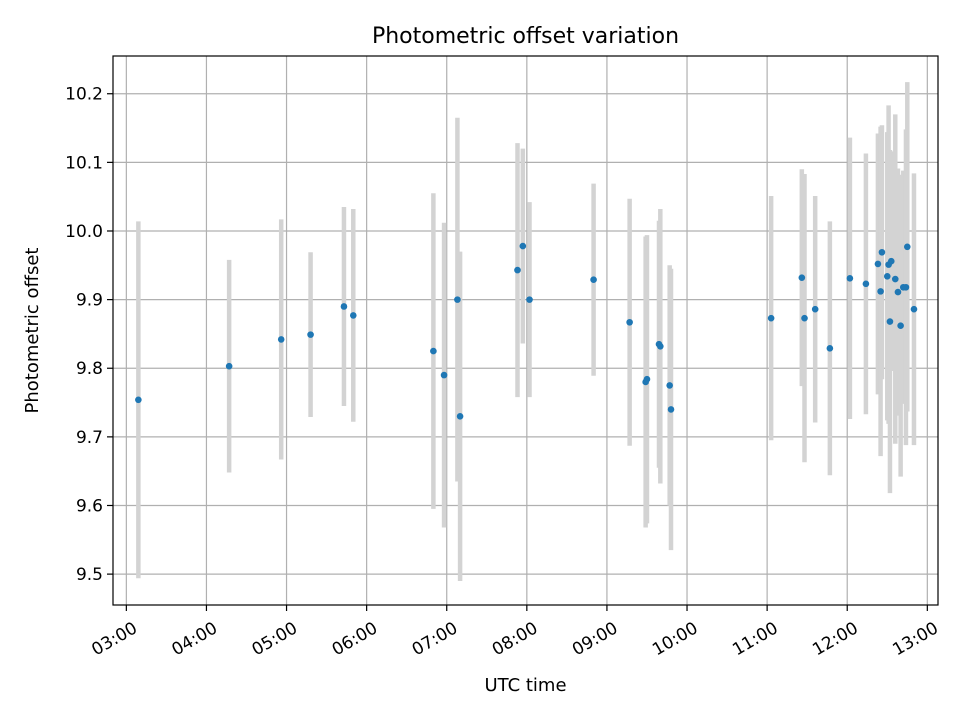 The width and height of the screenshot is (960, 720). I want to click on x-tick-label: 07:00, so click(435, 639).